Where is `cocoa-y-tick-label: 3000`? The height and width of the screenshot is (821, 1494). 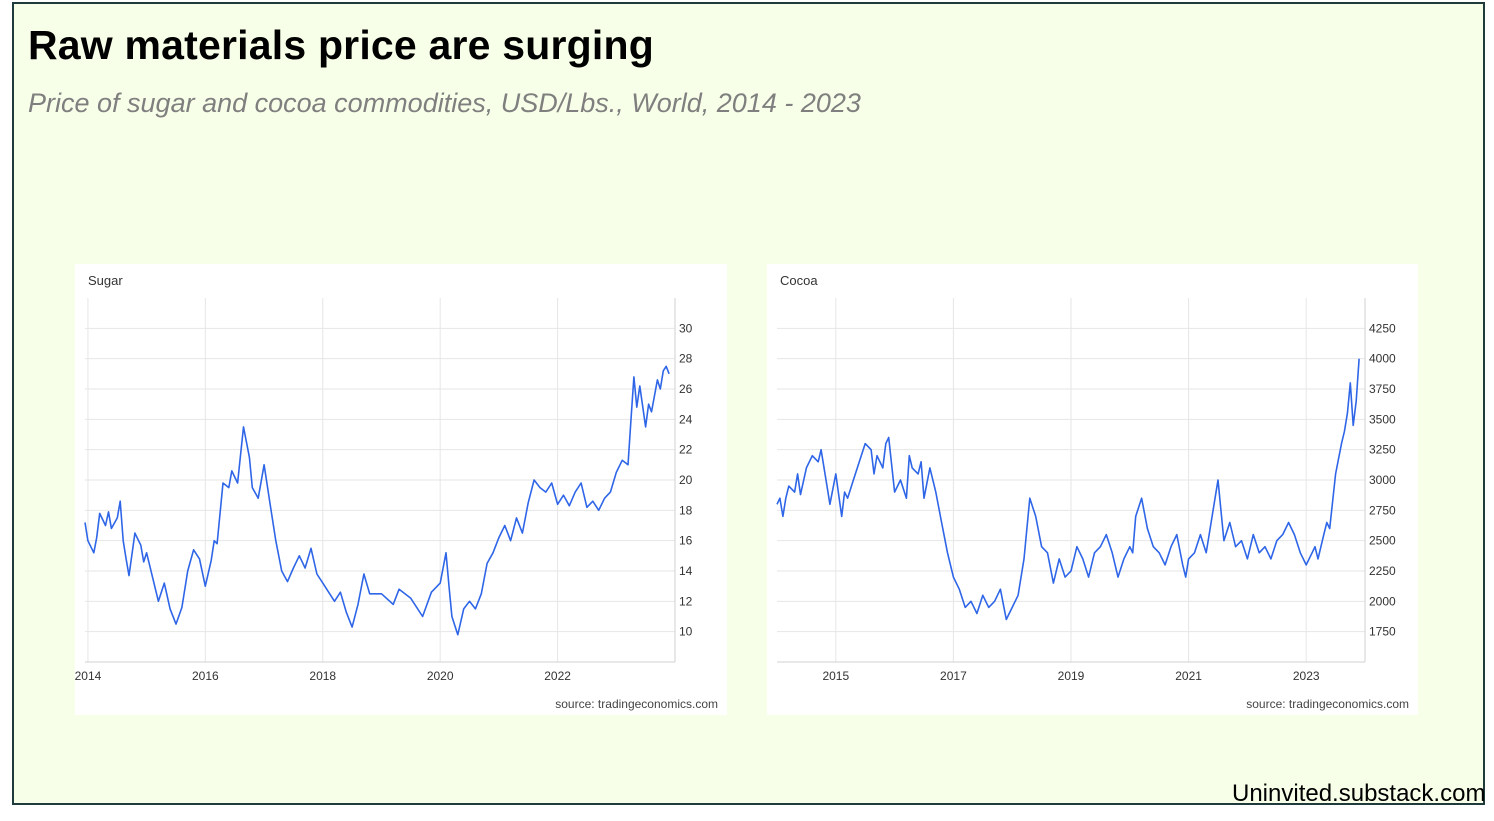 cocoa-y-tick-label: 3000 is located at coordinates (1382, 480).